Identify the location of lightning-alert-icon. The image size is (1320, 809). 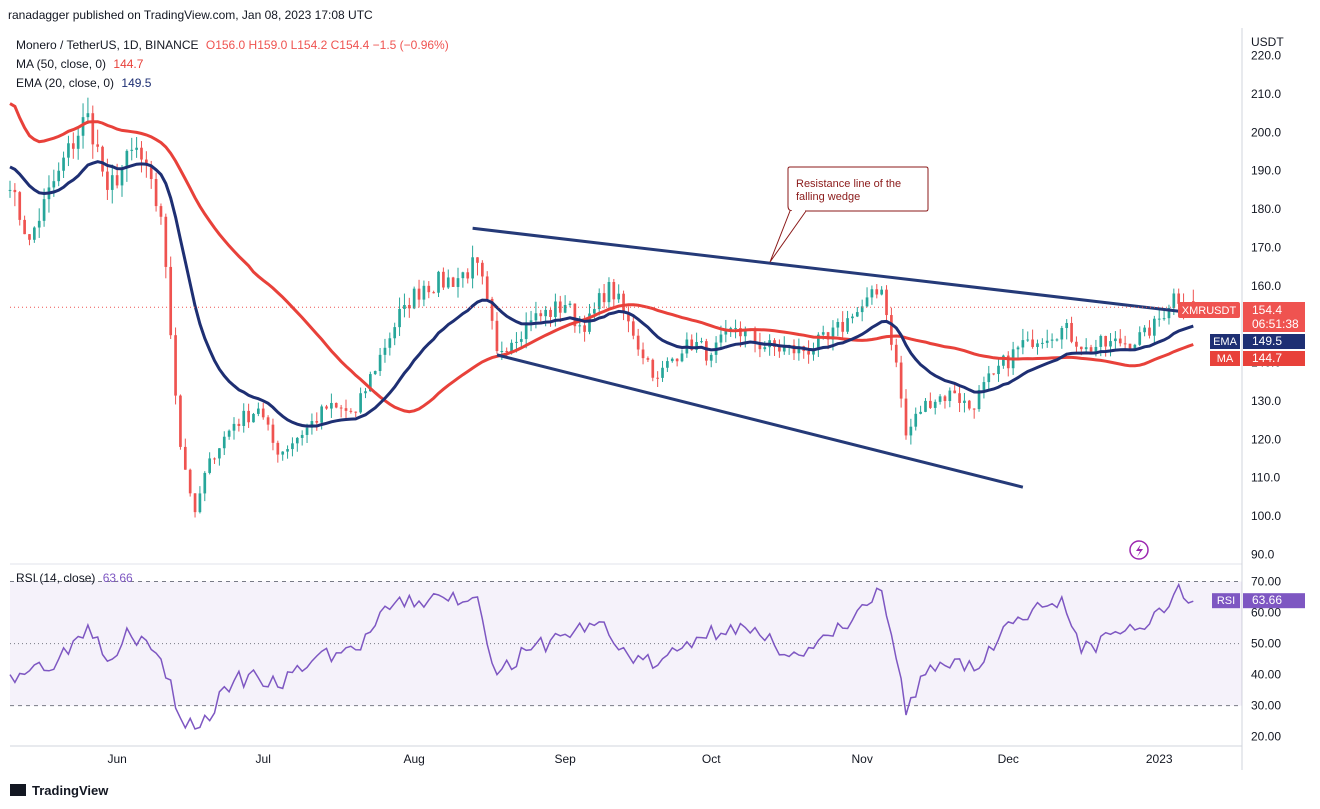
(1139, 550).